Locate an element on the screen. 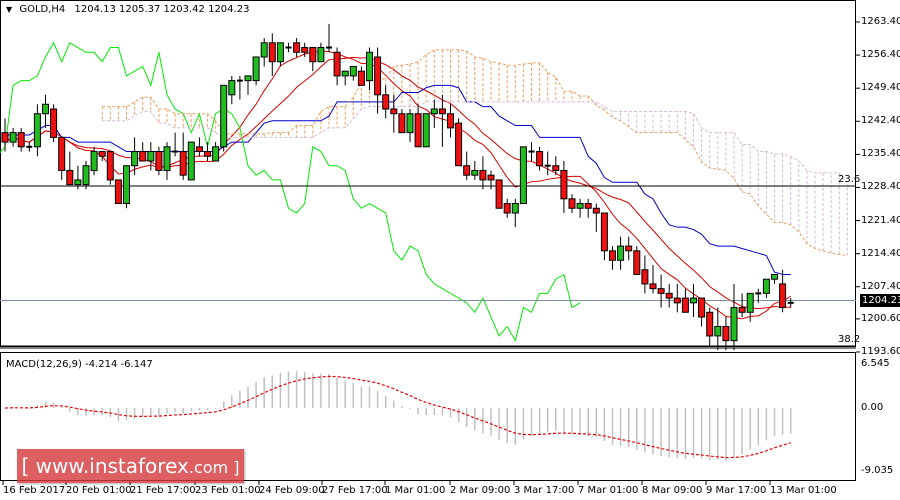 The height and width of the screenshot is (500, 900). price-axis-label: 1249.40 is located at coordinates (880, 88).